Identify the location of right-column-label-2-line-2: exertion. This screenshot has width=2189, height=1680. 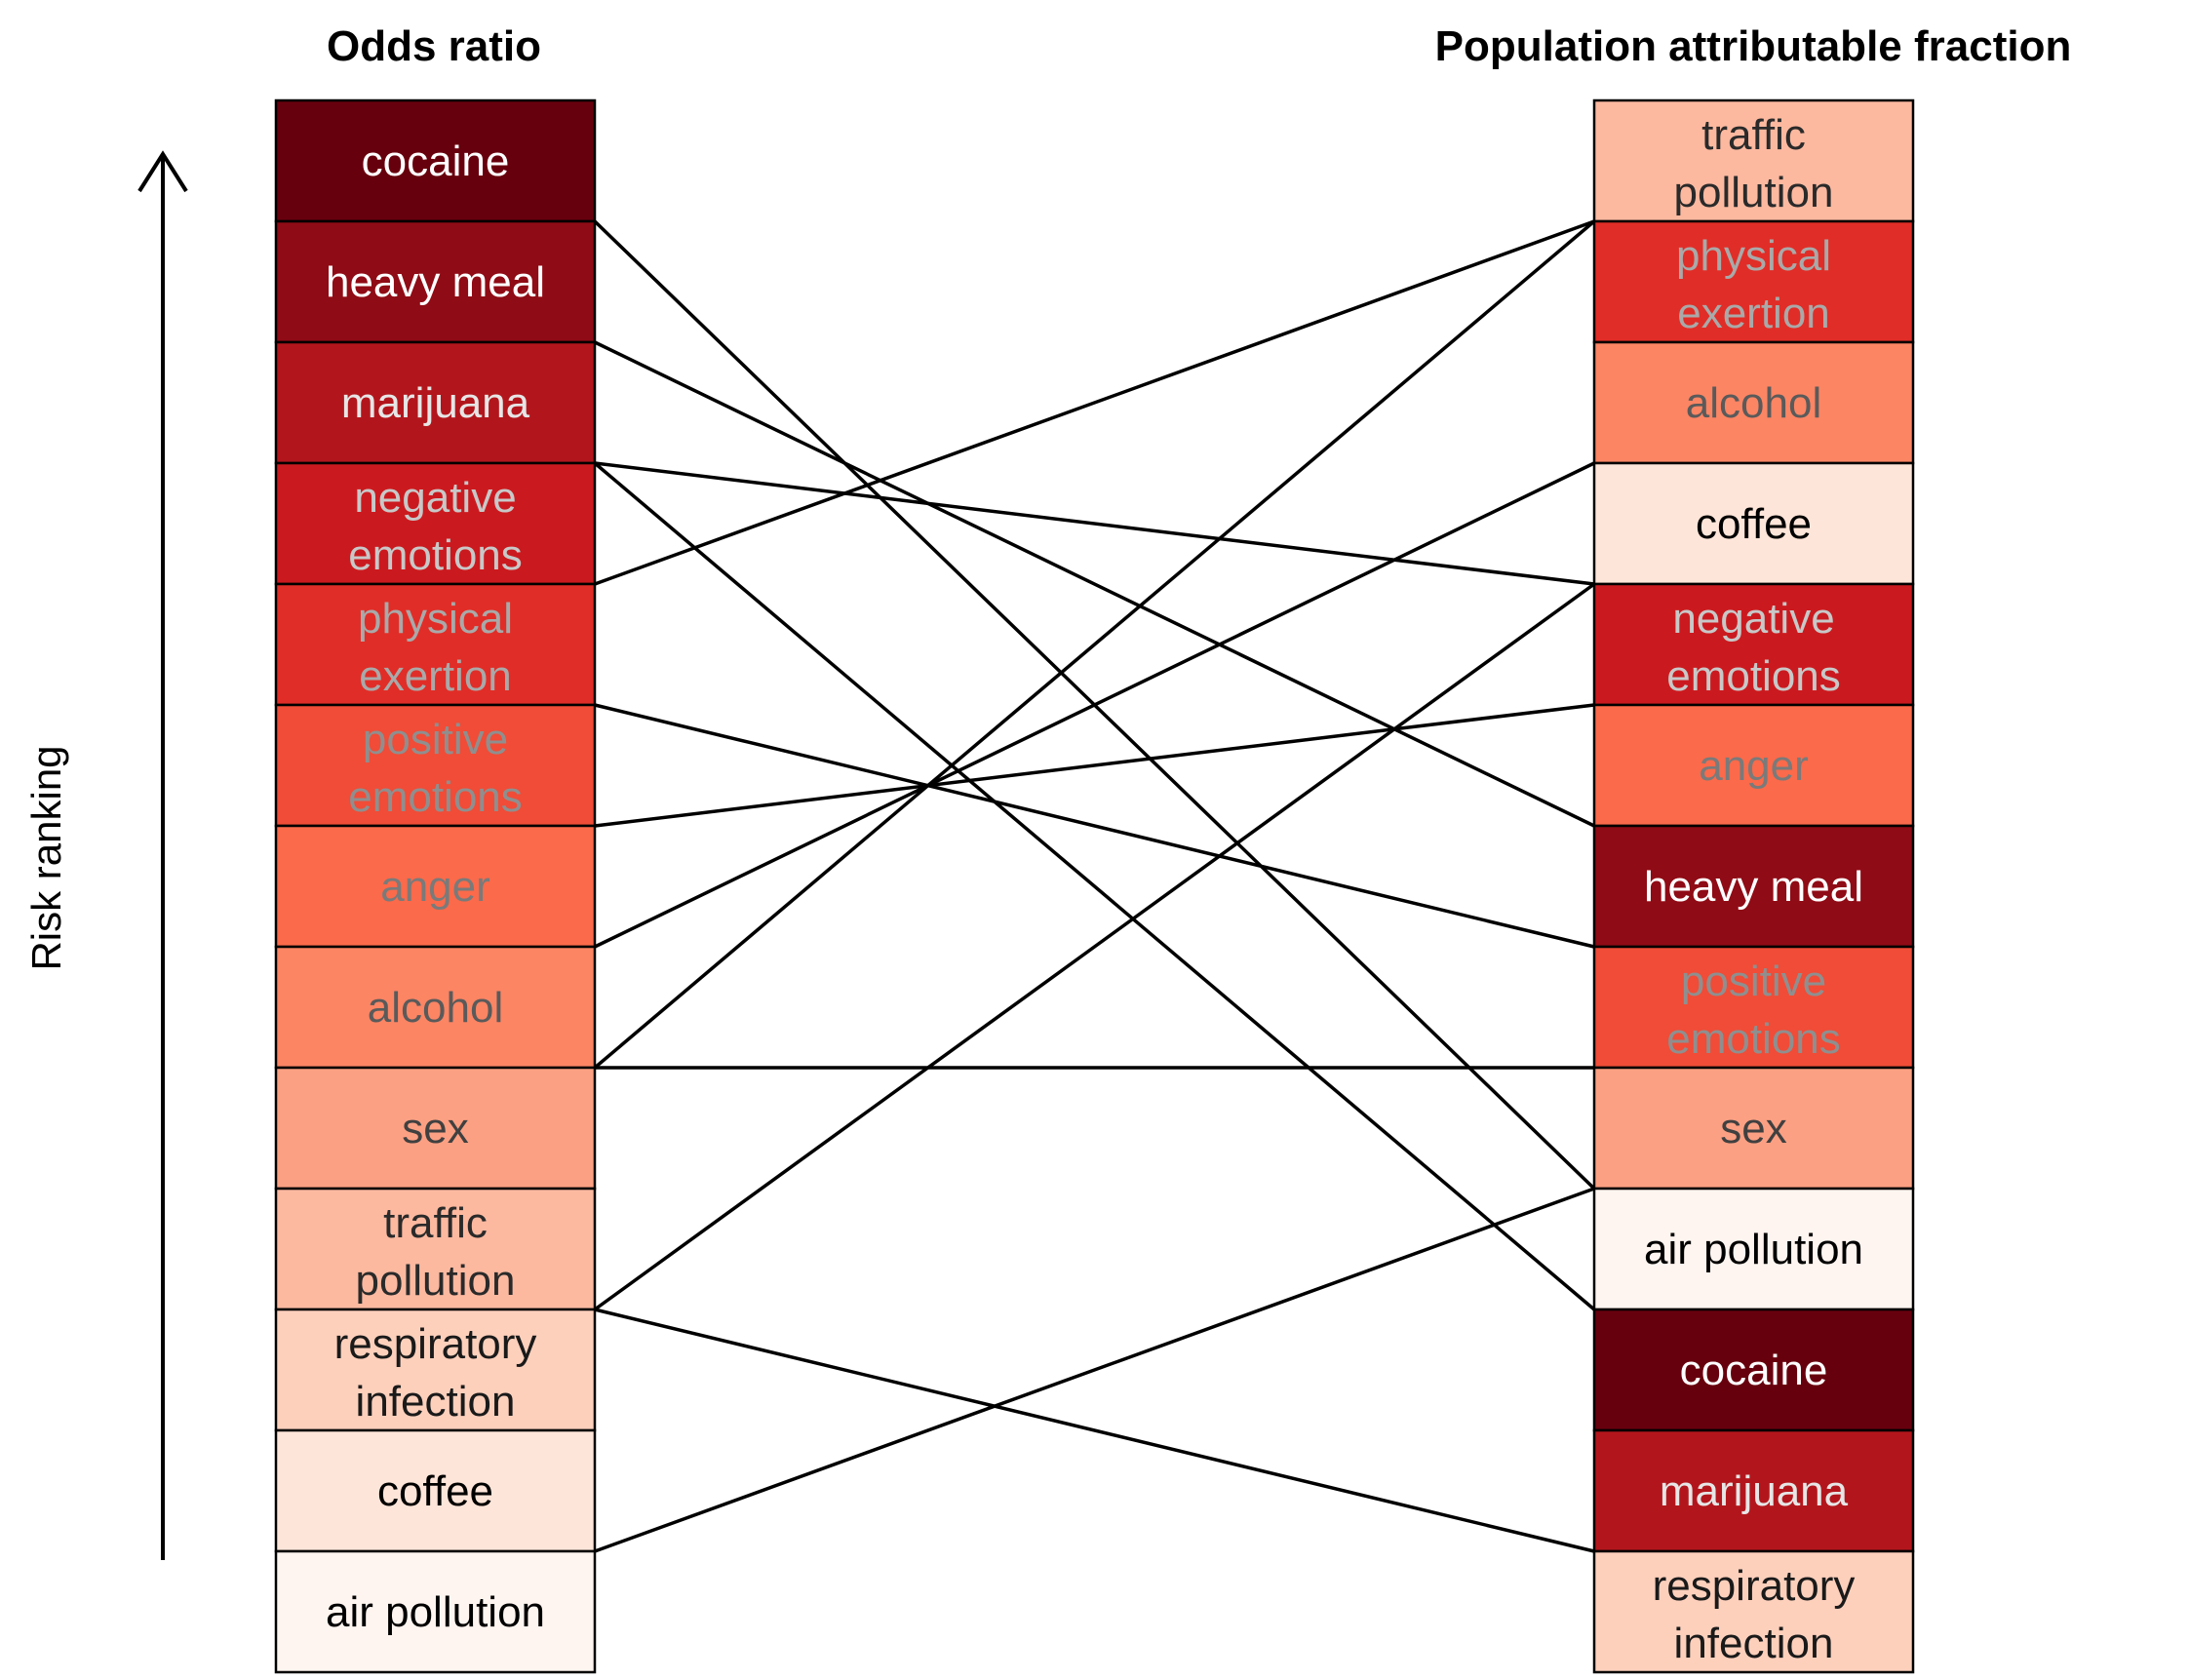
(1753, 313).